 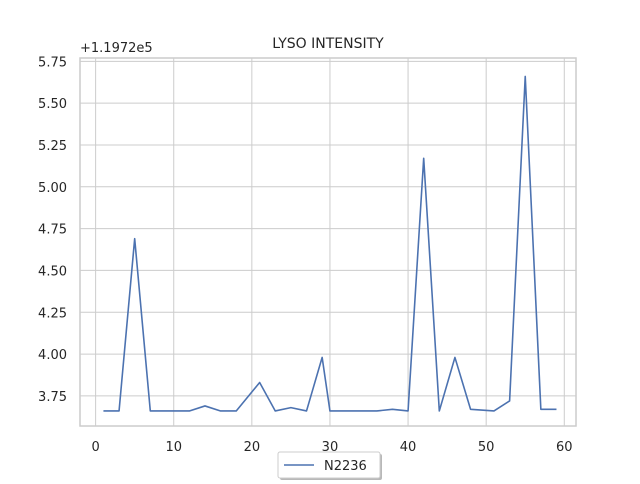 I want to click on x-tick-label: 40, so click(x=408, y=447).